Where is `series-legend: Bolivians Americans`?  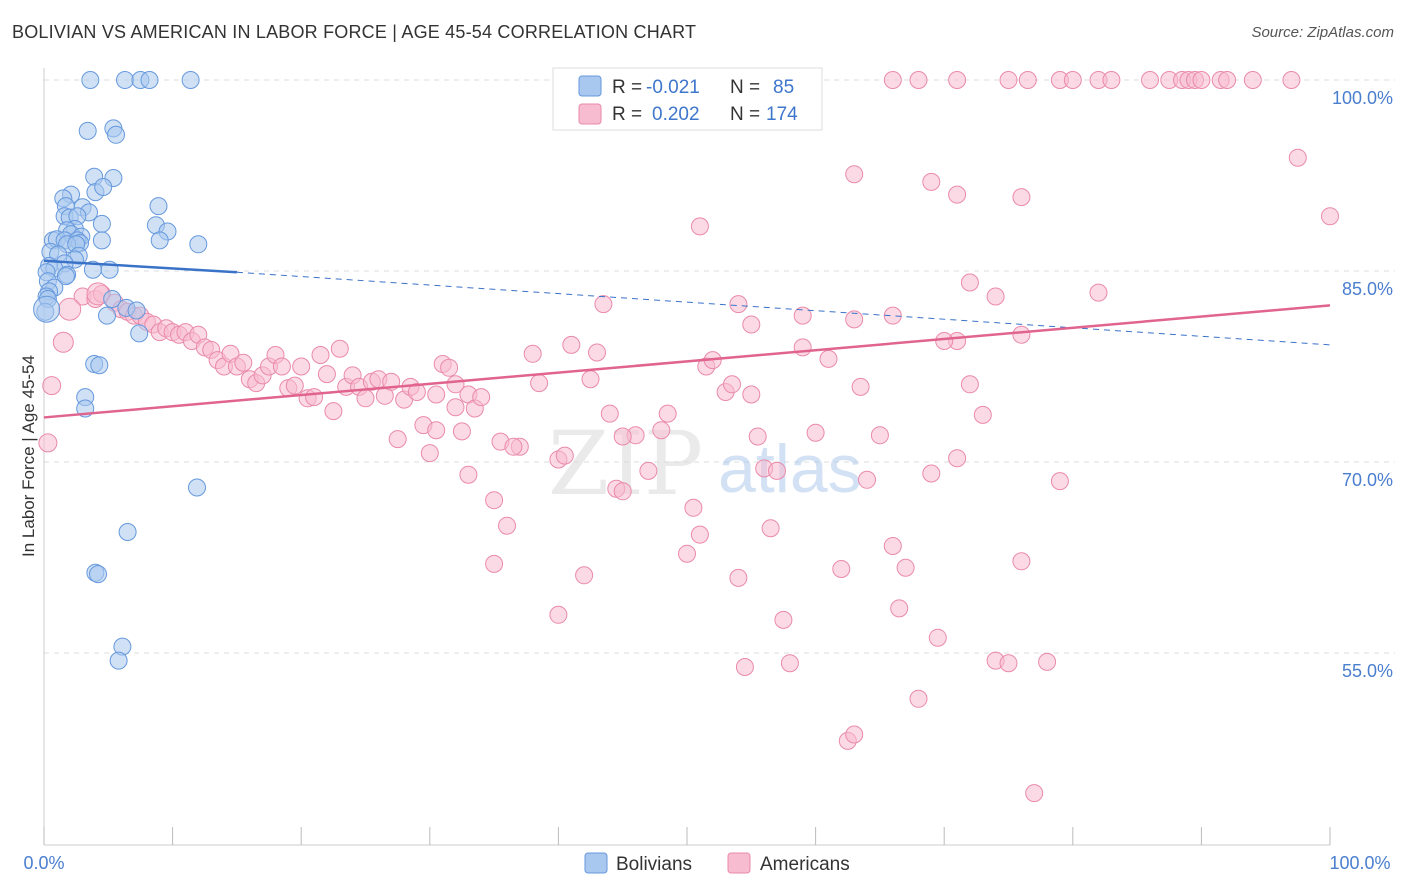 series-legend: Bolivians Americans is located at coordinates (717, 863).